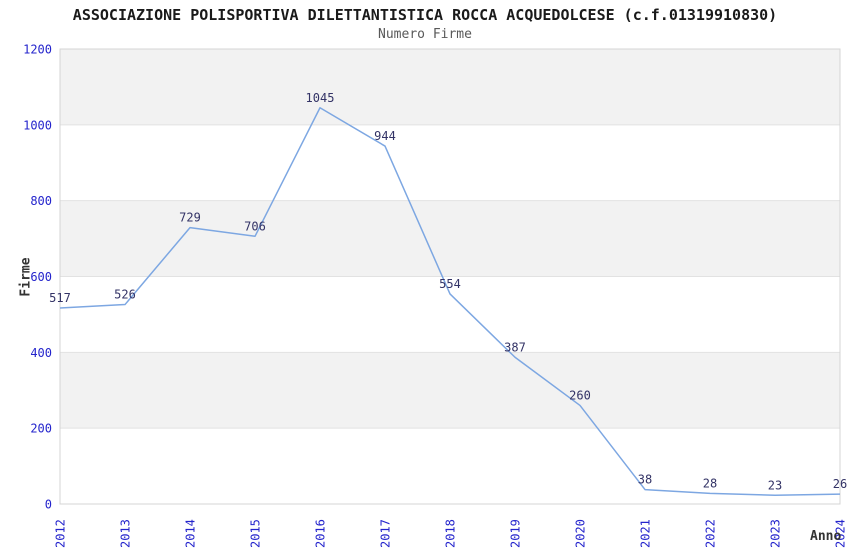 This screenshot has width=850, height=550. What do you see at coordinates (256, 533) in the screenshot?
I see `x-tick-label: 2015` at bounding box center [256, 533].